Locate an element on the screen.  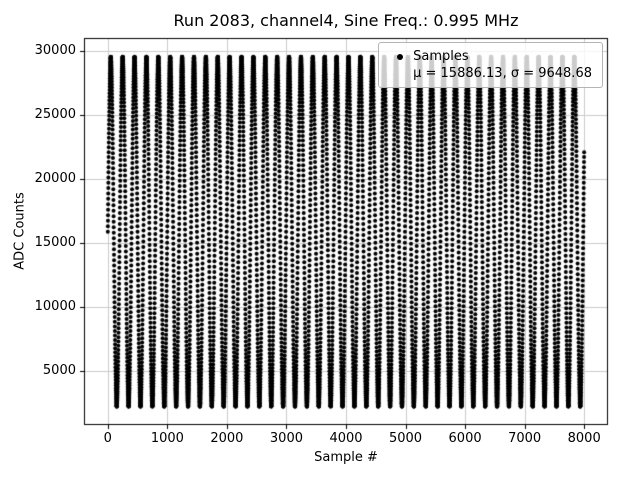
y-tick-label: 20000 is located at coordinates (55, 178).